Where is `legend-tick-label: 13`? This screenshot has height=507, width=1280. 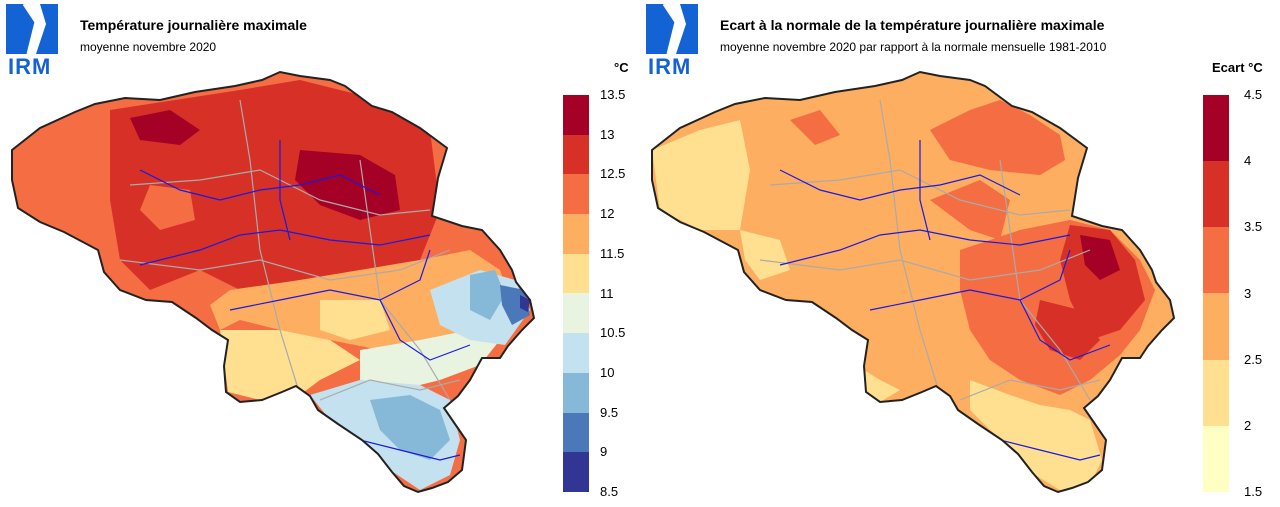
legend-tick-label: 13 is located at coordinates (607, 134).